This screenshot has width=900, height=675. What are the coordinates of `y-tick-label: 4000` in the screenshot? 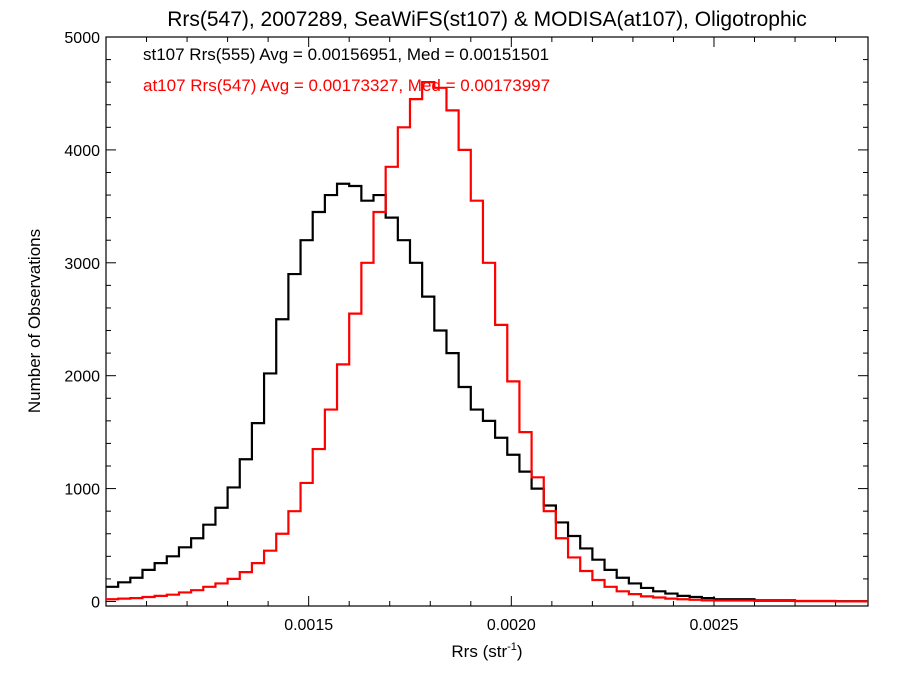 It's located at (82, 151).